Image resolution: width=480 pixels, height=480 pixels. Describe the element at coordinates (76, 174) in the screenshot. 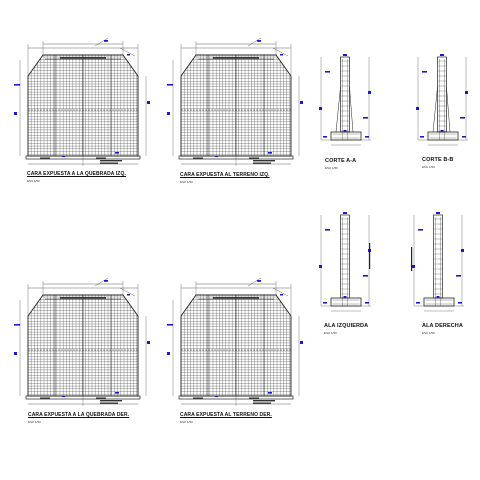

I see `wall-label-quebrada-izq: CARA EXPUESTA A LA QUEBRADA IZQ.` at that location.